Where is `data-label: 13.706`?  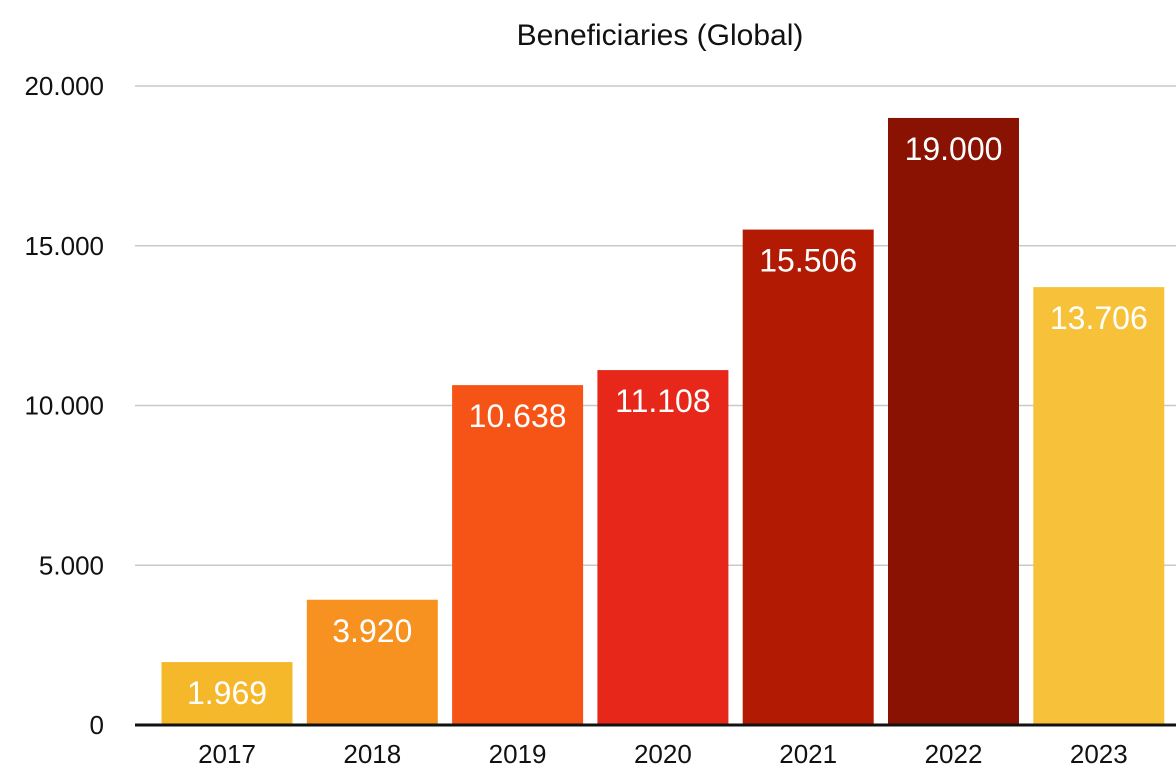 data-label: 13.706 is located at coordinates (1099, 318).